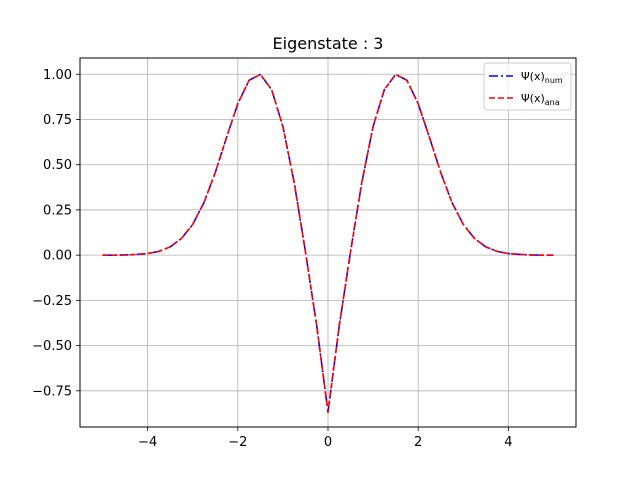  What do you see at coordinates (552, 102) in the screenshot?
I see `legend-label-ana-sub: ana` at bounding box center [552, 102].